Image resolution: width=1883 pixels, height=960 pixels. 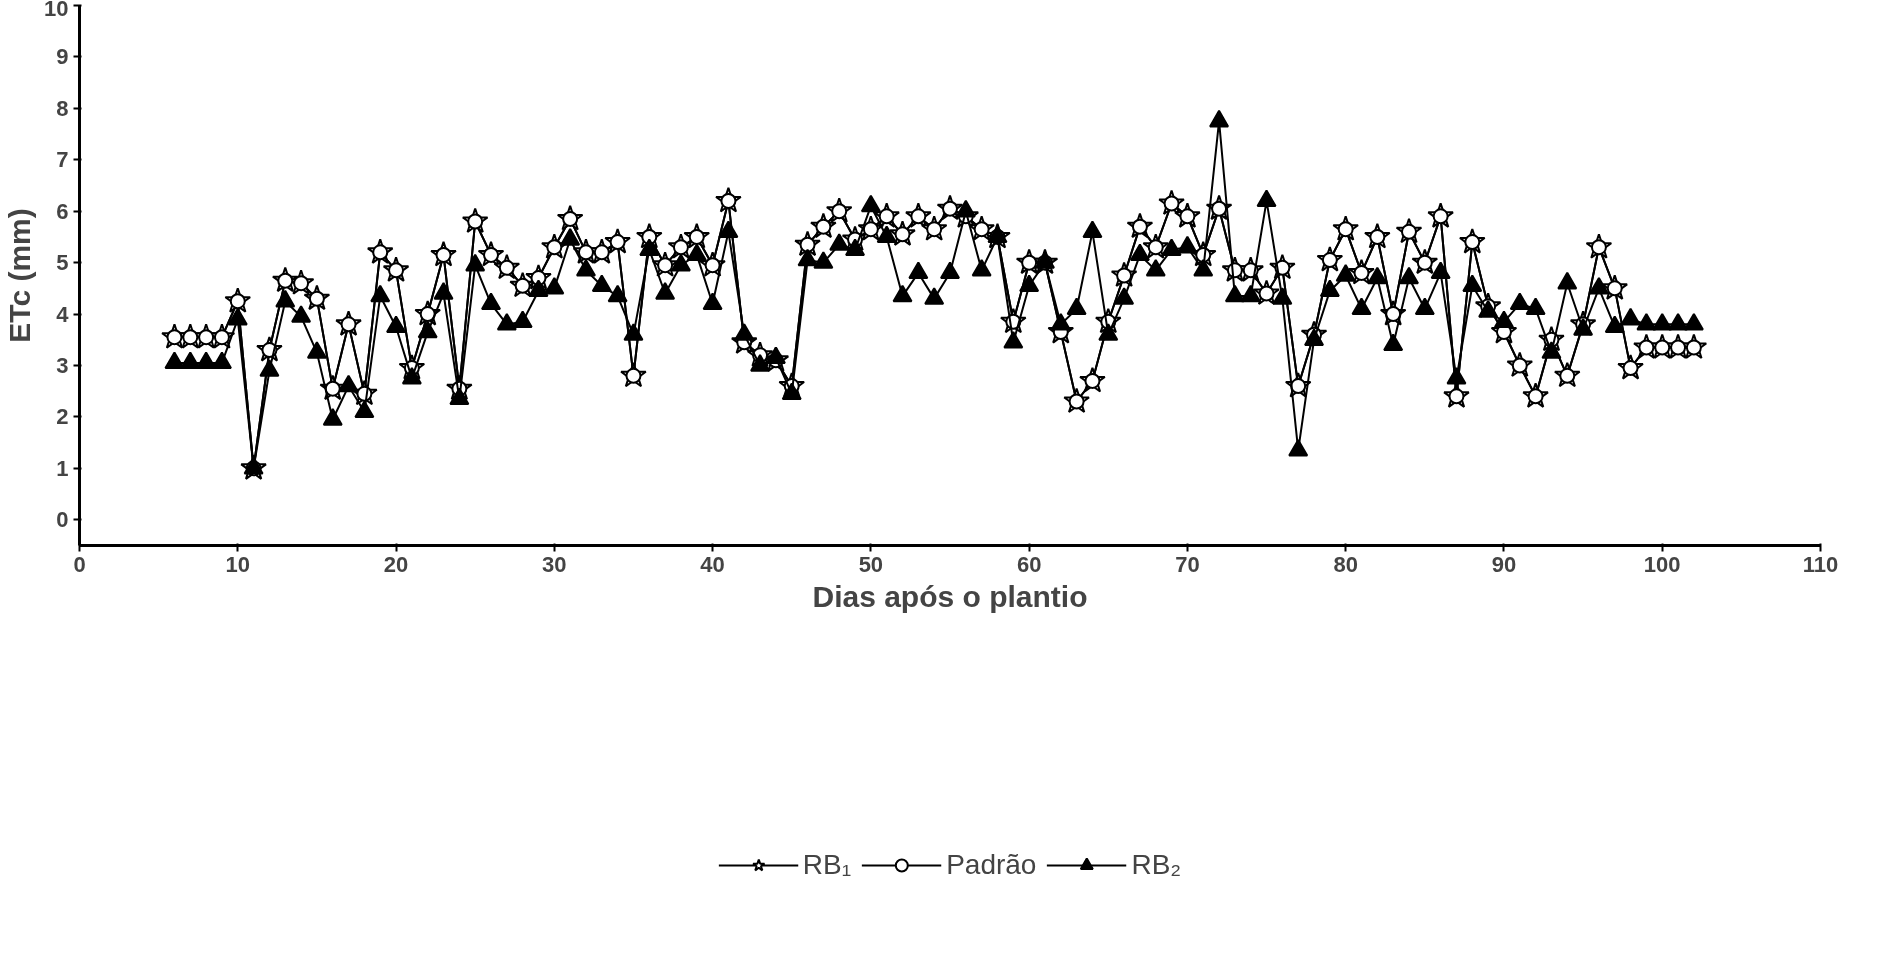 I want to click on y-tick-label: 9, so click(x=62, y=57).